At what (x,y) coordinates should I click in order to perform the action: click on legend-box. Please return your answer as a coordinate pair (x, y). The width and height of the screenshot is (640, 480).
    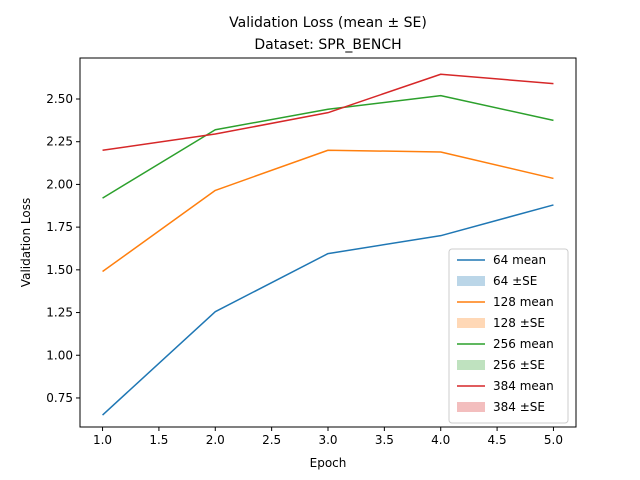
    Looking at the image, I should click on (508, 336).